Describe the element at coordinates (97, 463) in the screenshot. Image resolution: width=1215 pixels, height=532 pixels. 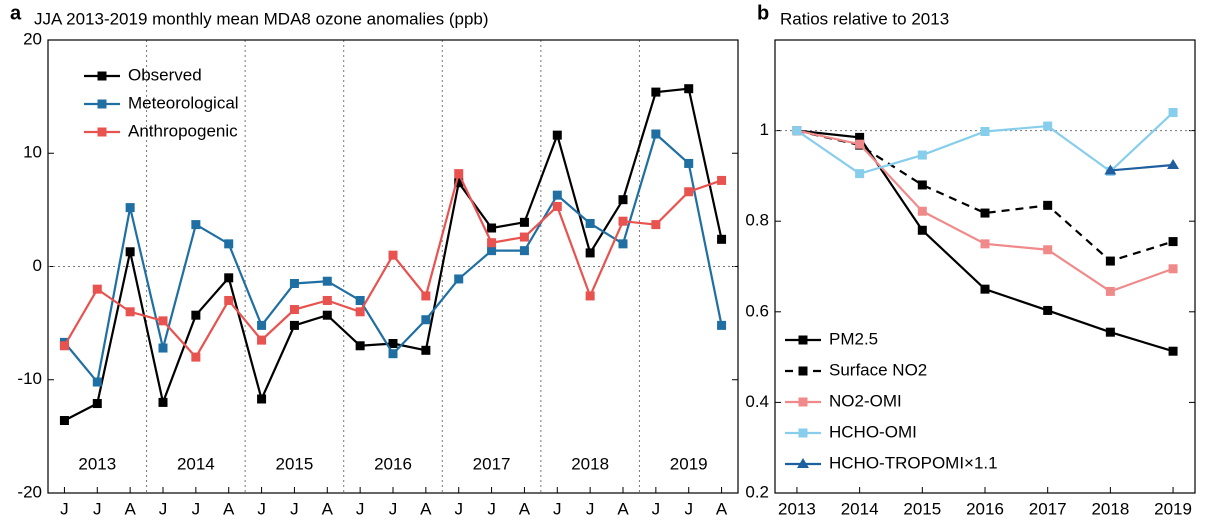
I see `year-label: 2013` at that location.